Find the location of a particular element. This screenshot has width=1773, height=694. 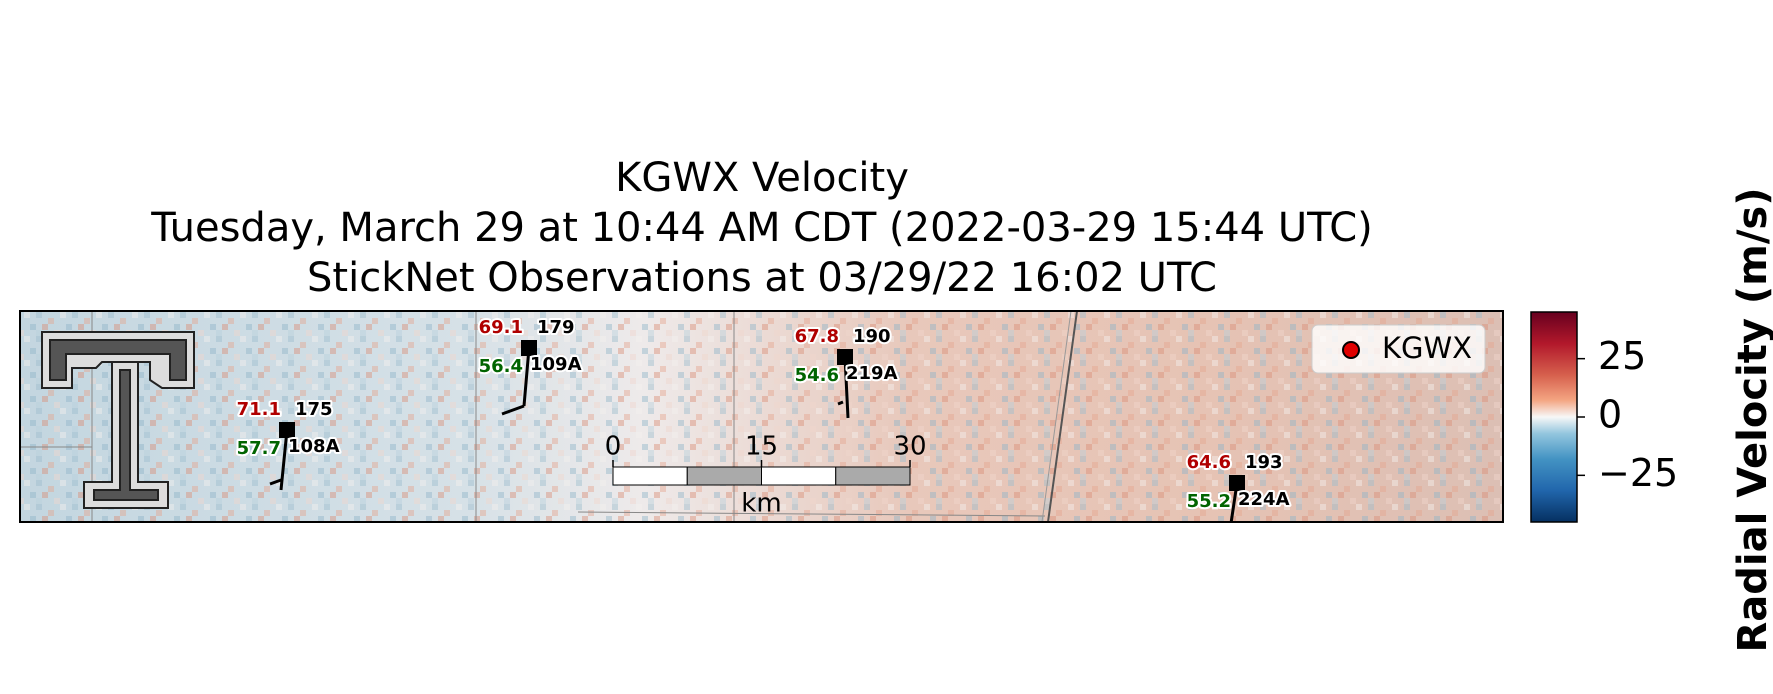

colorbar-tick-label: 0 is located at coordinates (1610, 415).